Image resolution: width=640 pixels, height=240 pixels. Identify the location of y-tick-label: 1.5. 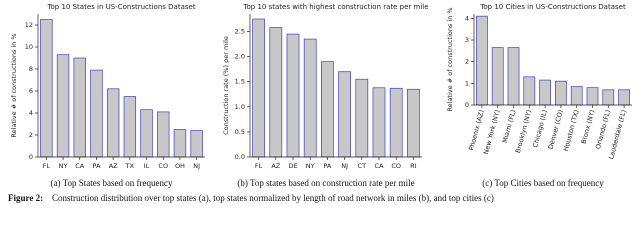
(240, 82).